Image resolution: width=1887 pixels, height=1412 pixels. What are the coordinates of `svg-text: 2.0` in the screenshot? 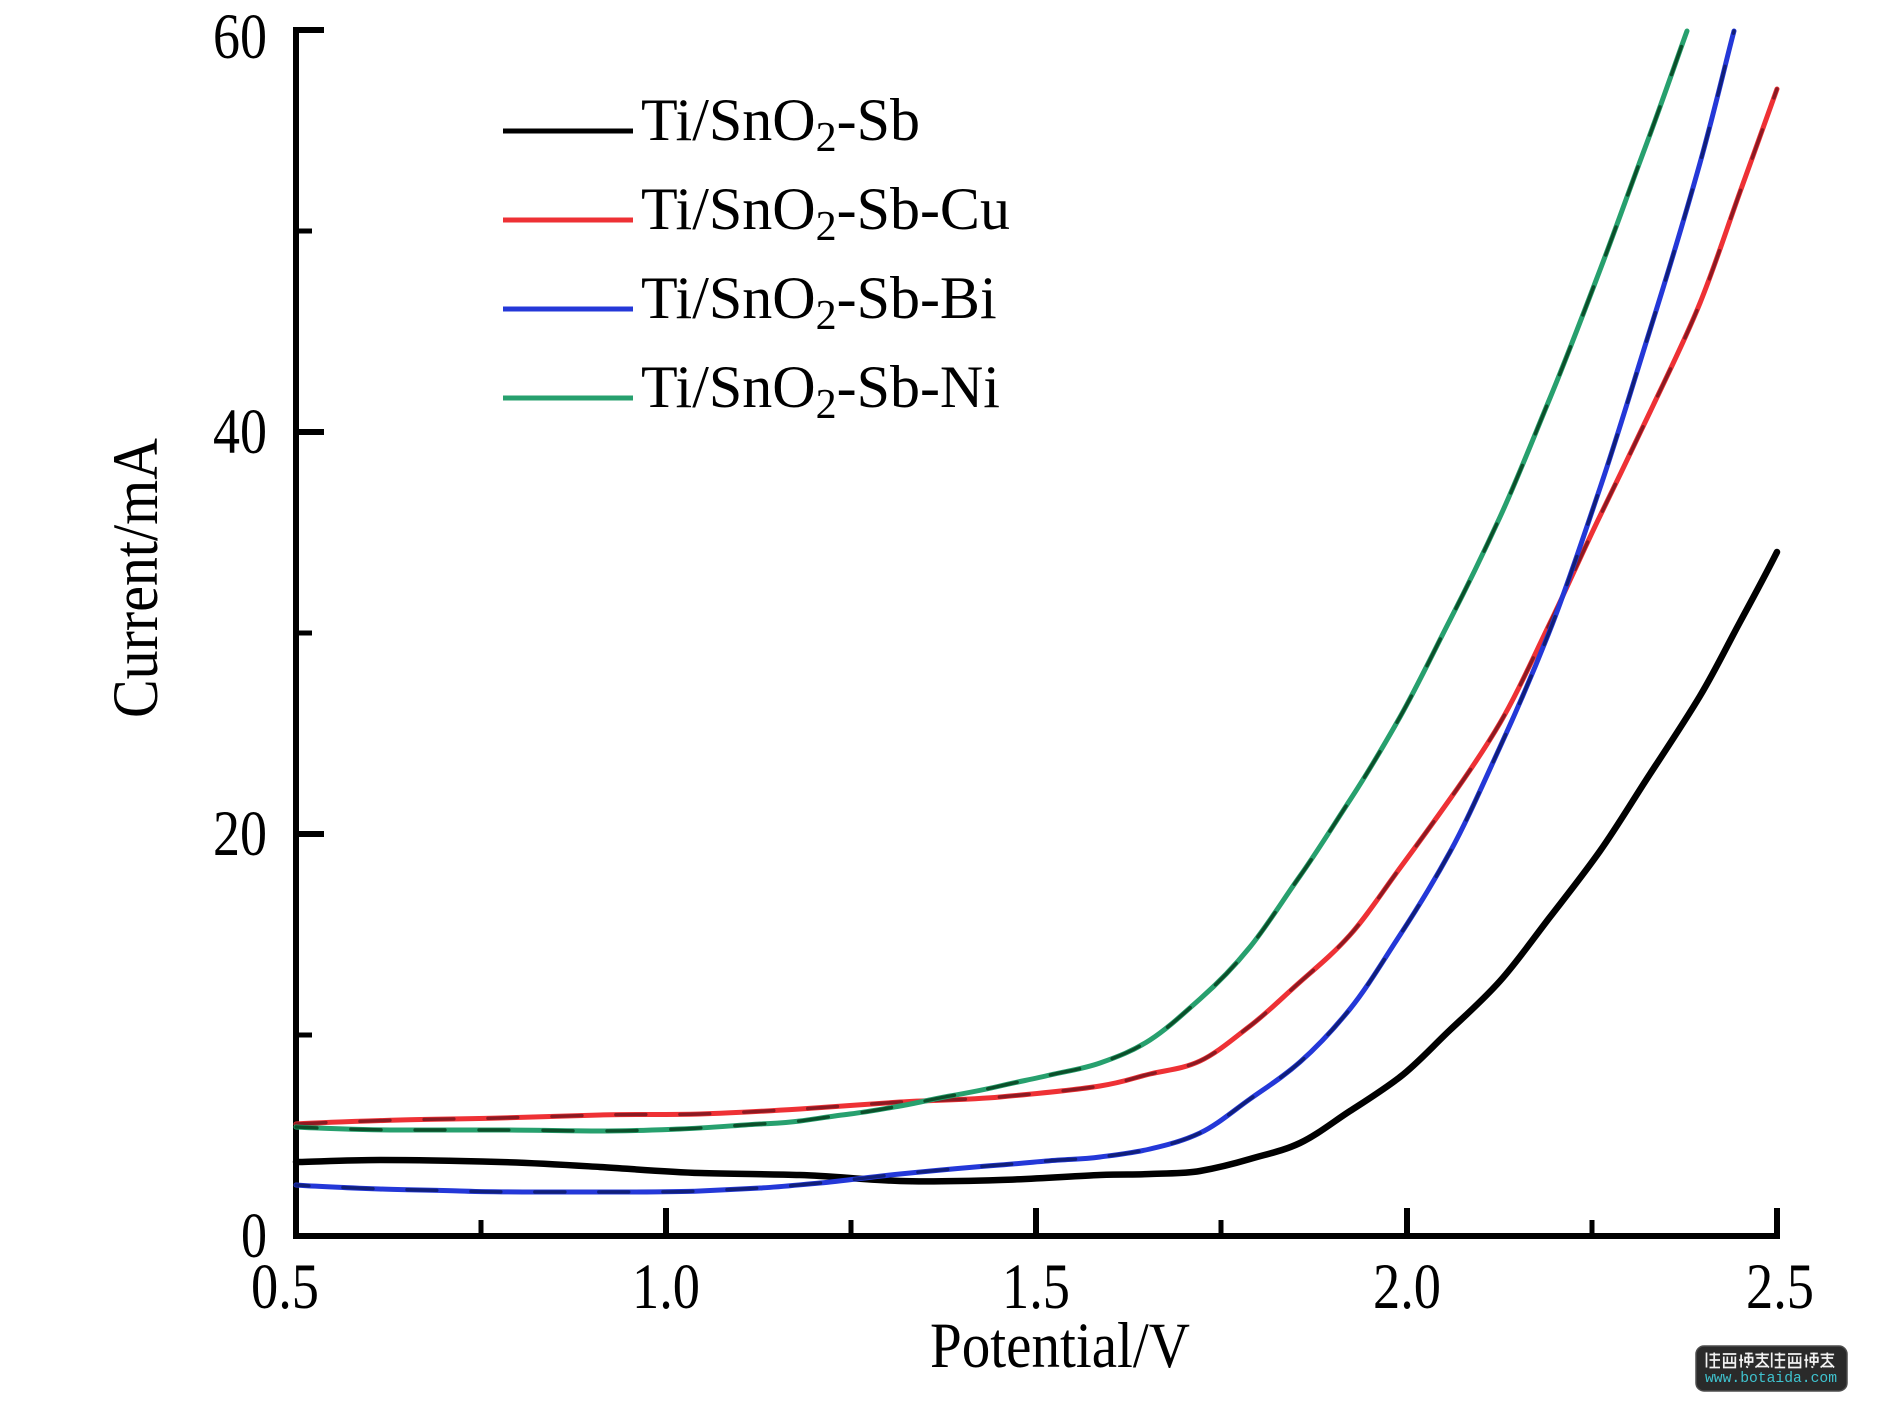 It's located at (1407, 1287).